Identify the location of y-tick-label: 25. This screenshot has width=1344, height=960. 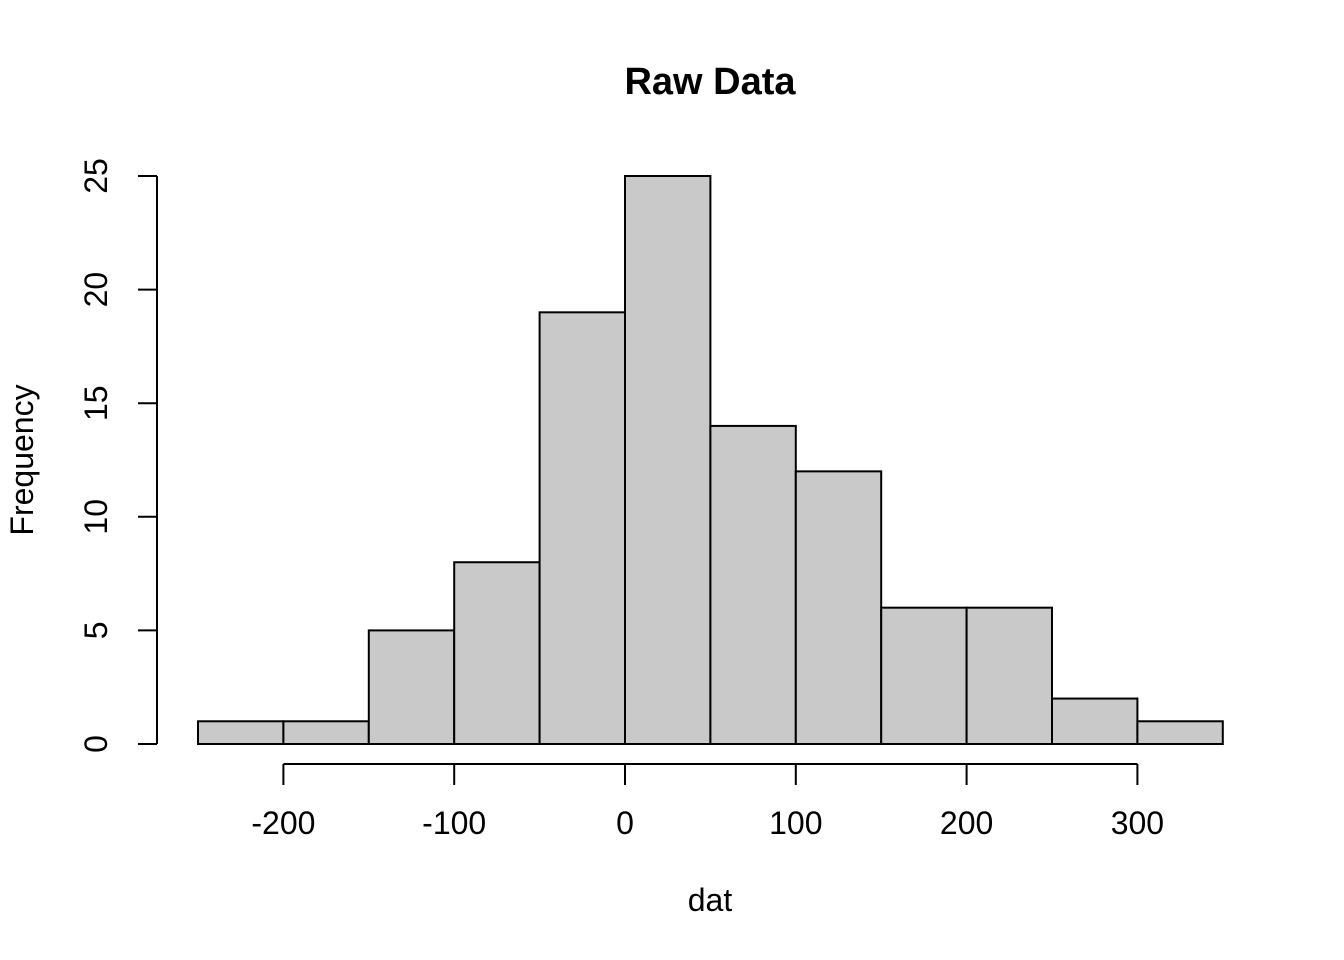
(96, 176).